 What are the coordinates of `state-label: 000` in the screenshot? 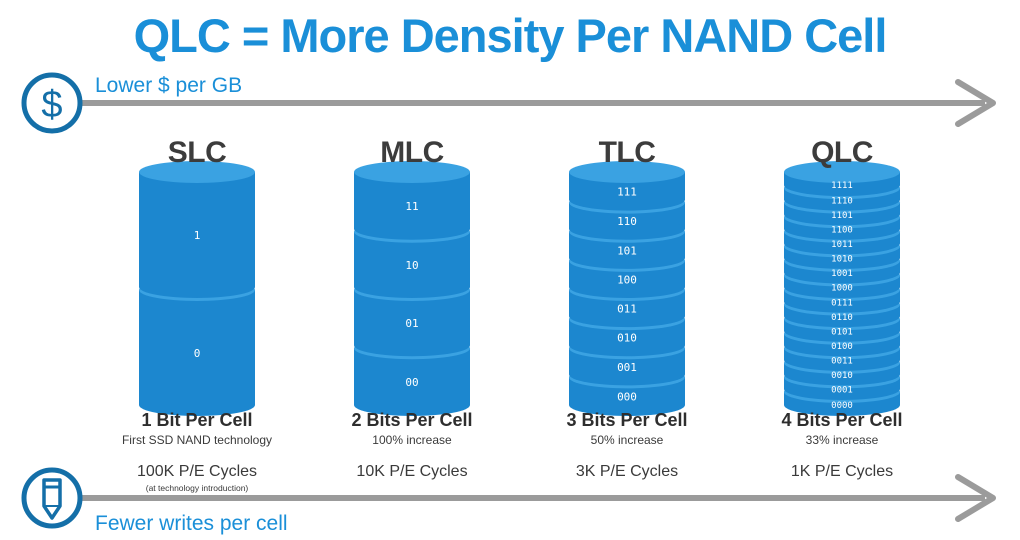 It's located at (627, 397).